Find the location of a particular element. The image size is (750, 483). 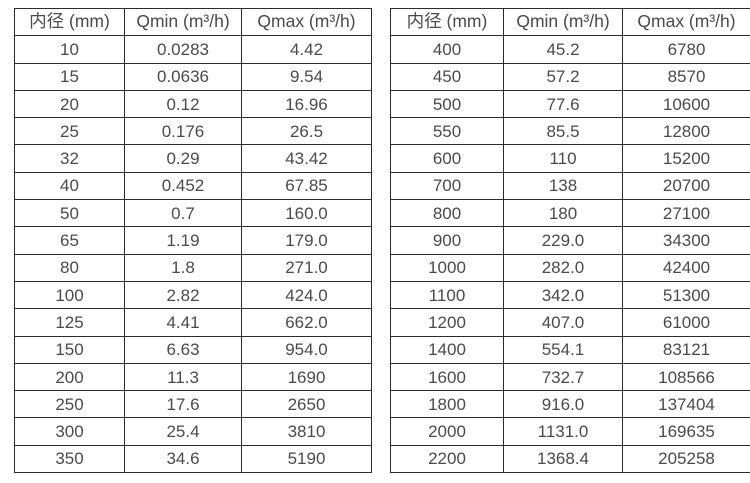

diameter-cell: 800 is located at coordinates (447, 213).